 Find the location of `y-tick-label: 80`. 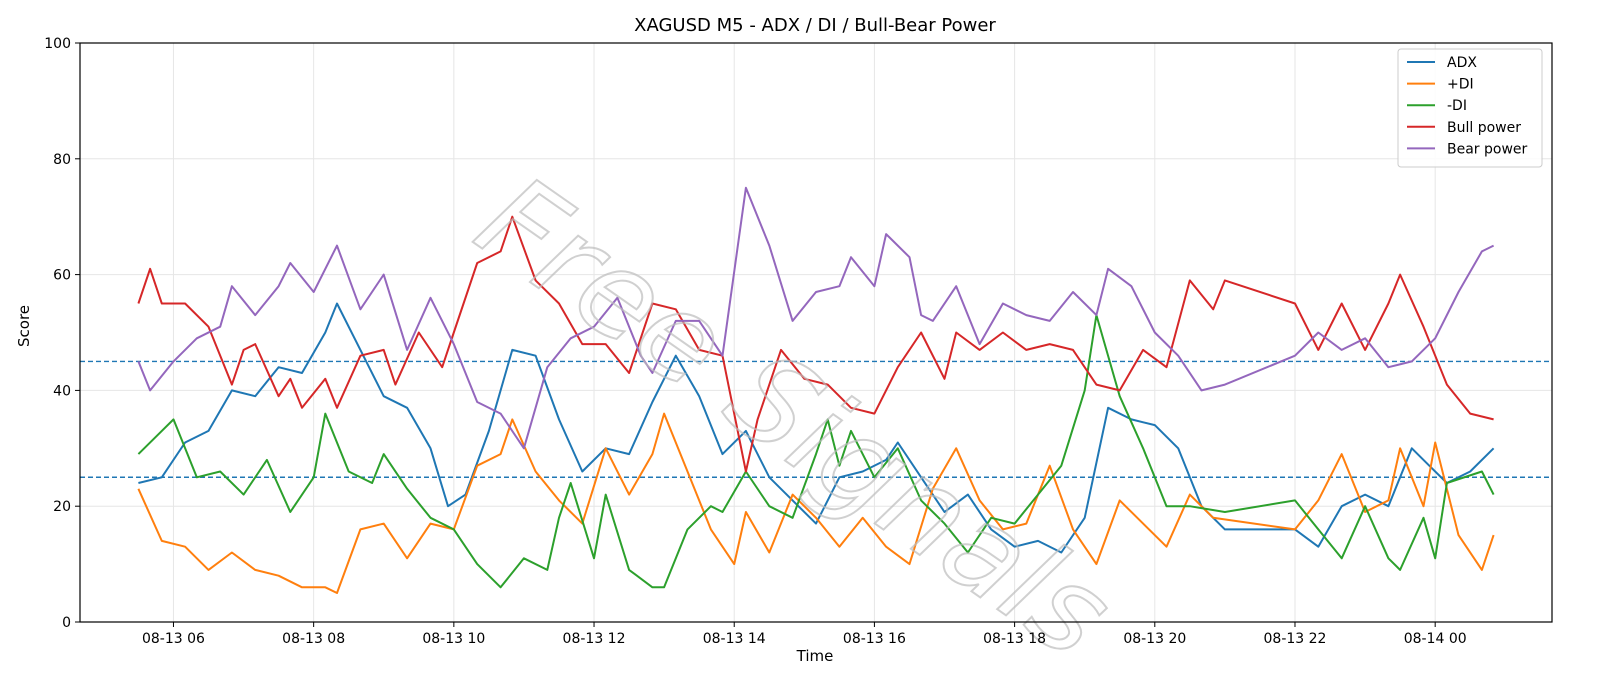

y-tick-label: 80 is located at coordinates (62, 160).